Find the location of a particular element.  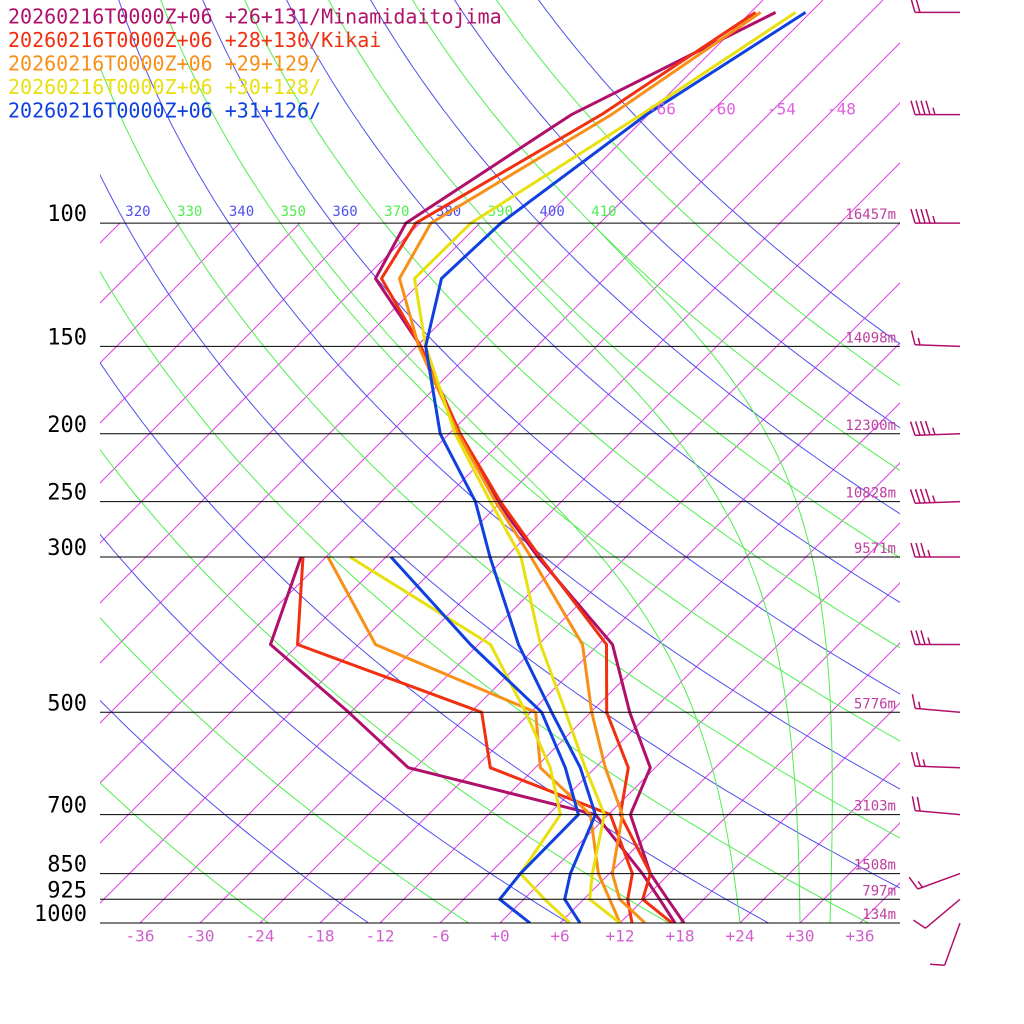

x-tick-label: -6 is located at coordinates (439, 936).